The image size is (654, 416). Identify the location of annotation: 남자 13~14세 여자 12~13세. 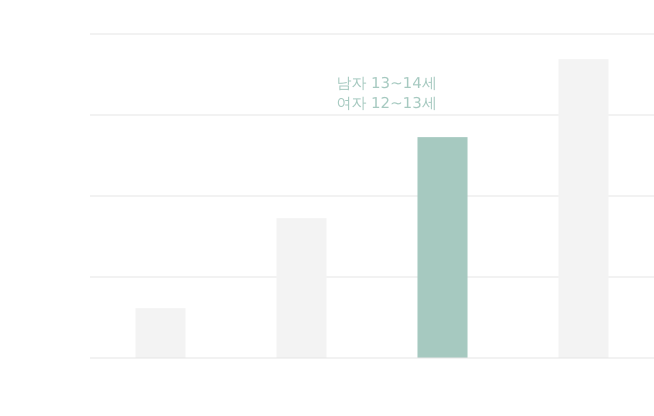
(386, 93).